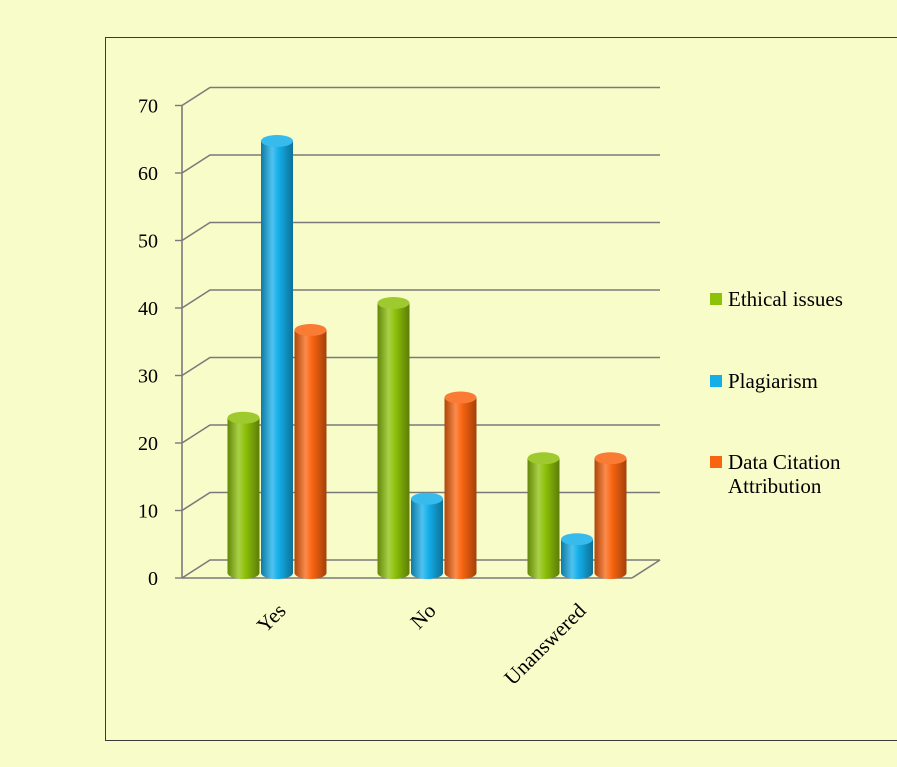  What do you see at coordinates (784, 474) in the screenshot?
I see `legend-label: Data Citation Attribution` at bounding box center [784, 474].